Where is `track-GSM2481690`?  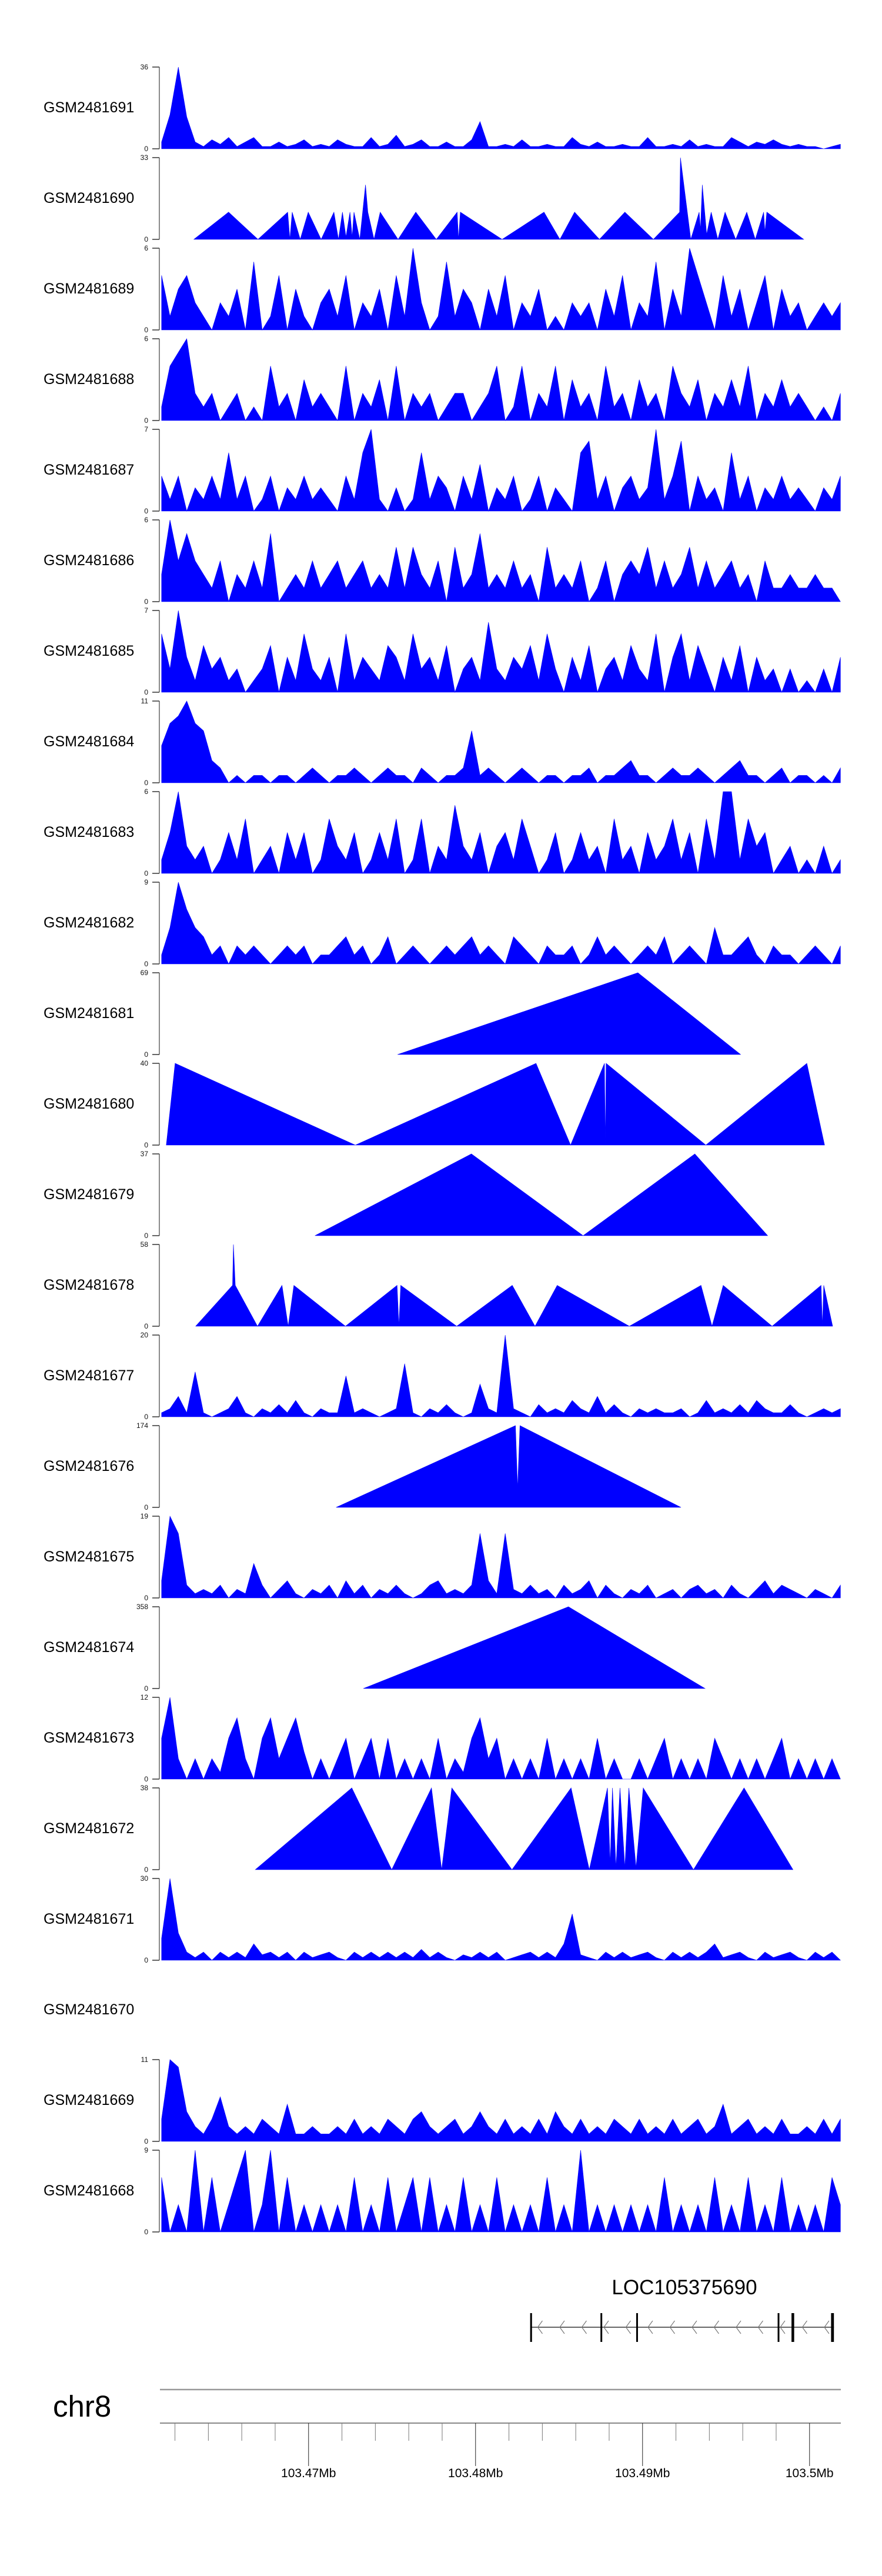
track-GSM2481690 is located at coordinates (478, 199).